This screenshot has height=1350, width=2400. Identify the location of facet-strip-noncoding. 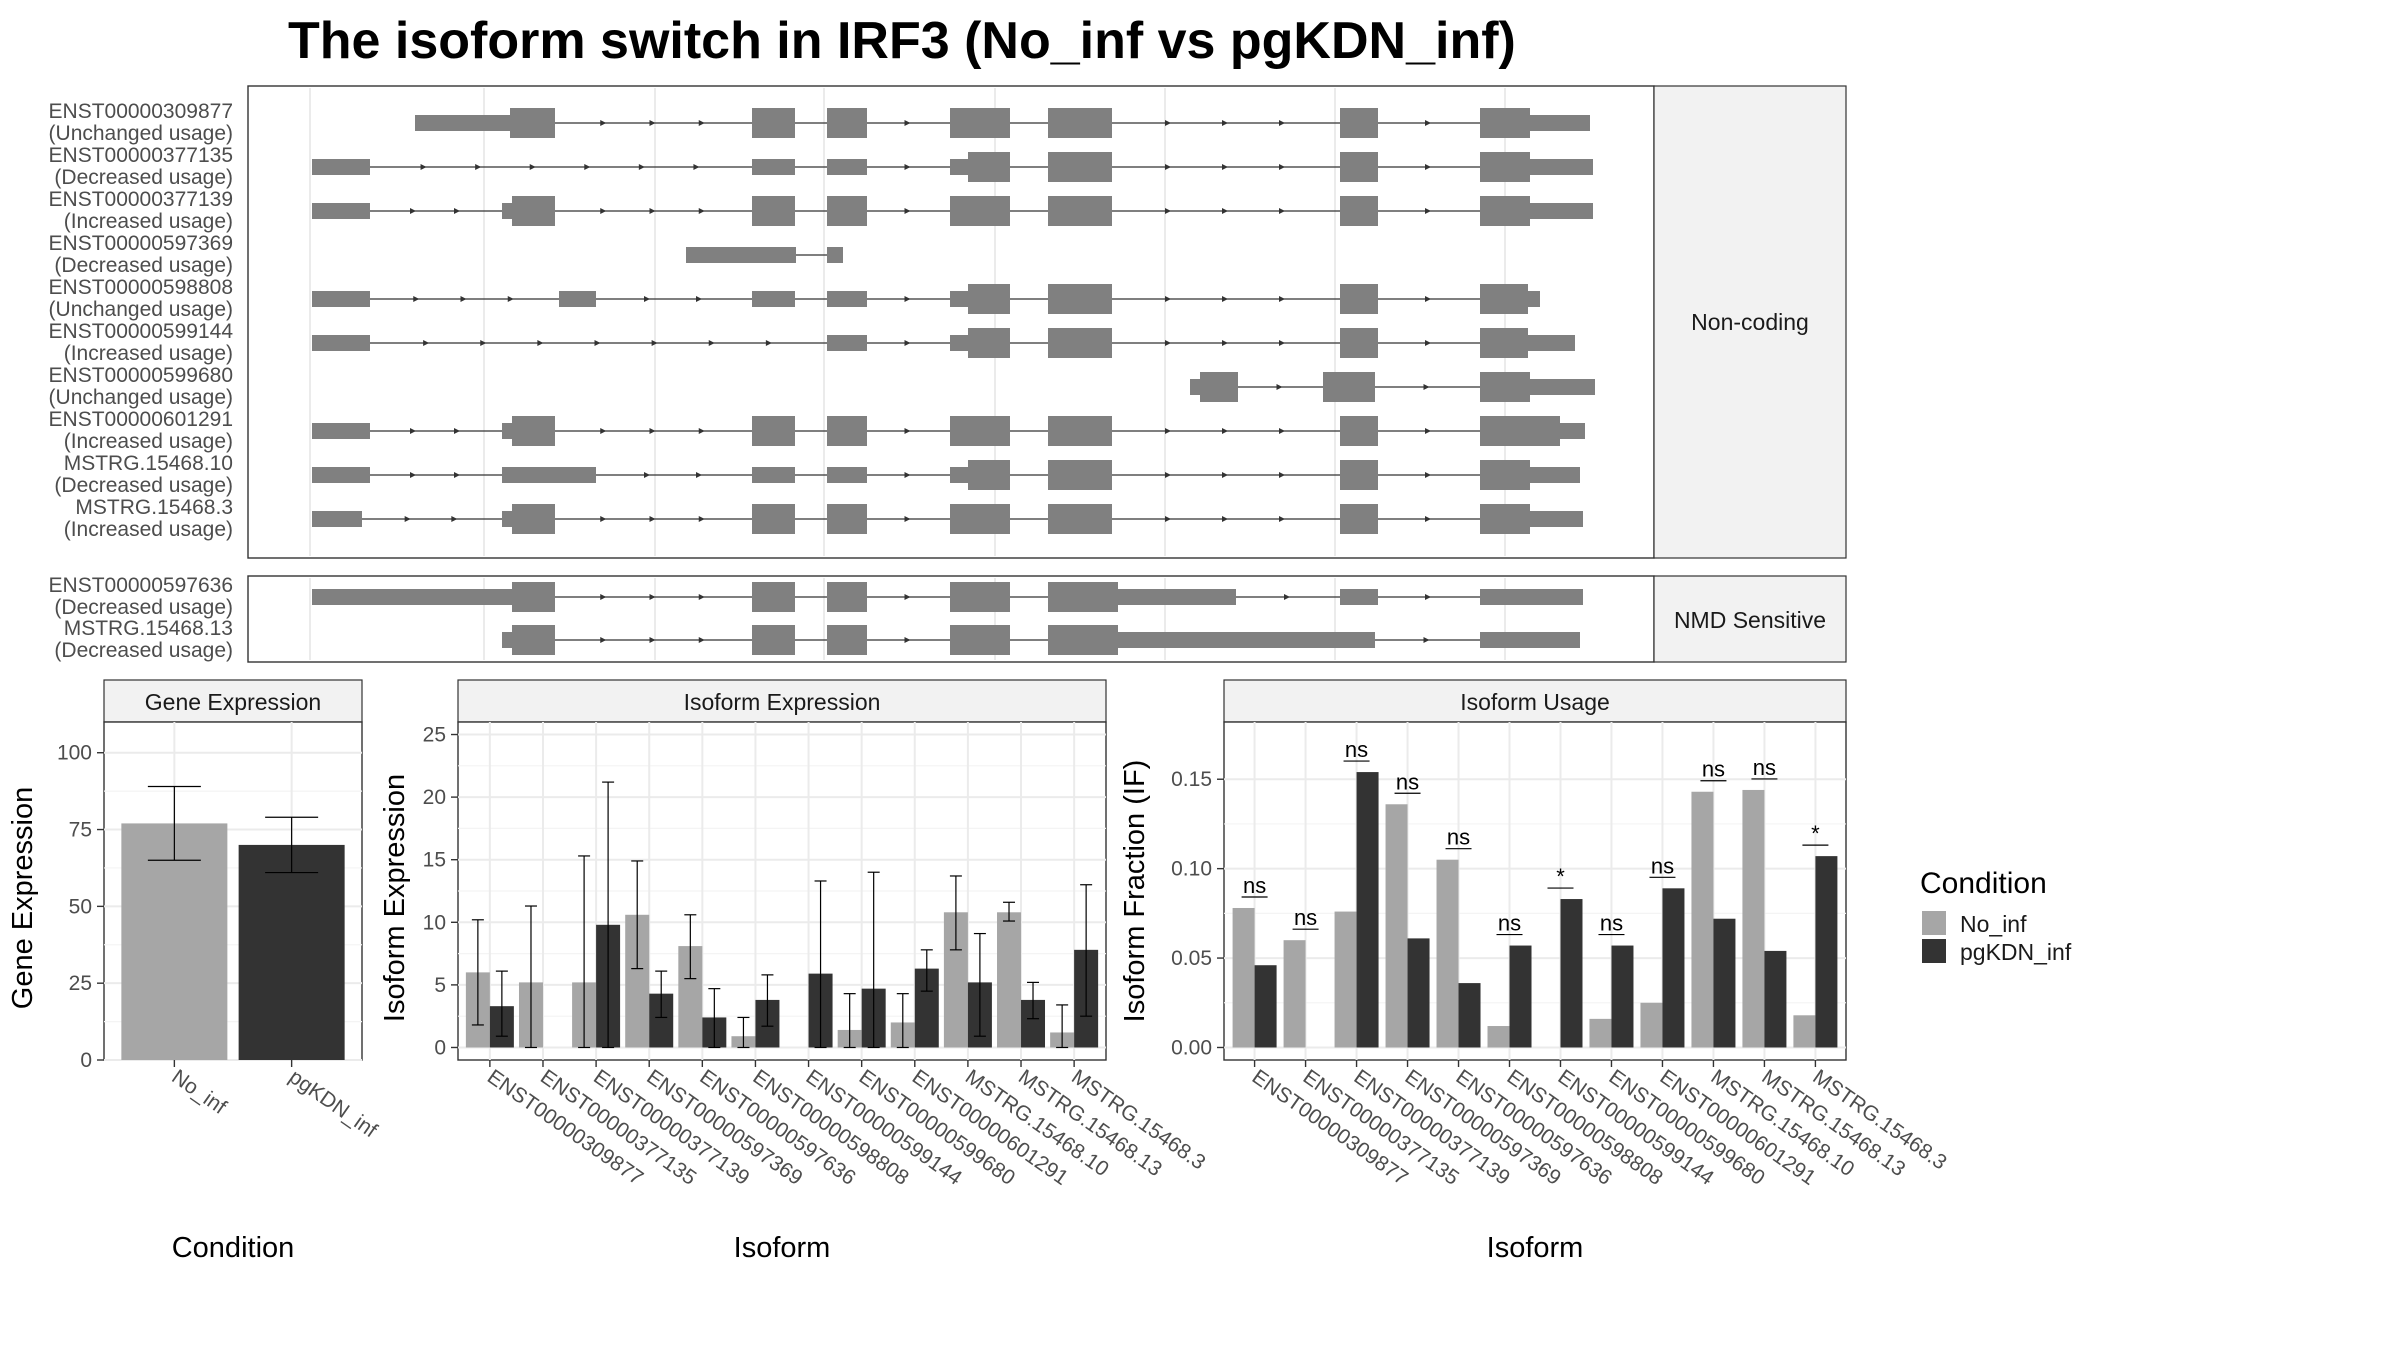
(1750, 322).